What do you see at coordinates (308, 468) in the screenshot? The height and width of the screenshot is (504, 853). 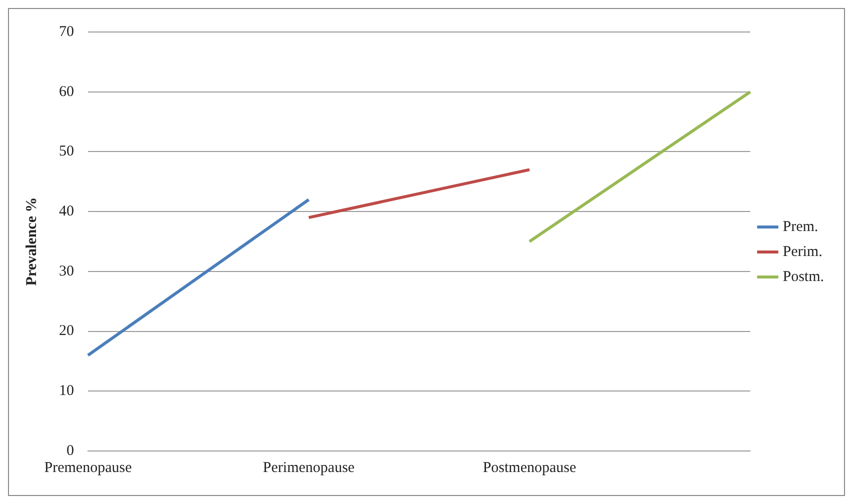 I see `x-tick-label: Perimenopause` at bounding box center [308, 468].